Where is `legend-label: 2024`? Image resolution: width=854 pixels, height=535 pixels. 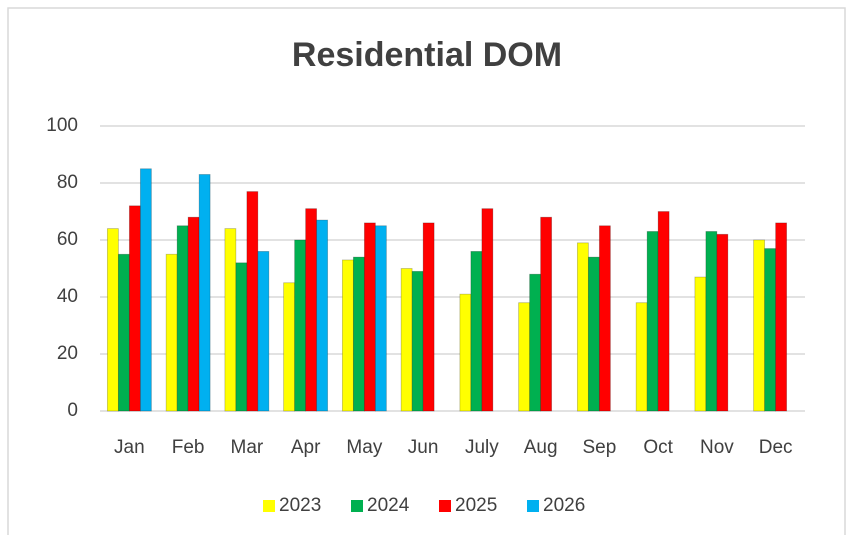
legend-label: 2024 is located at coordinates (388, 505).